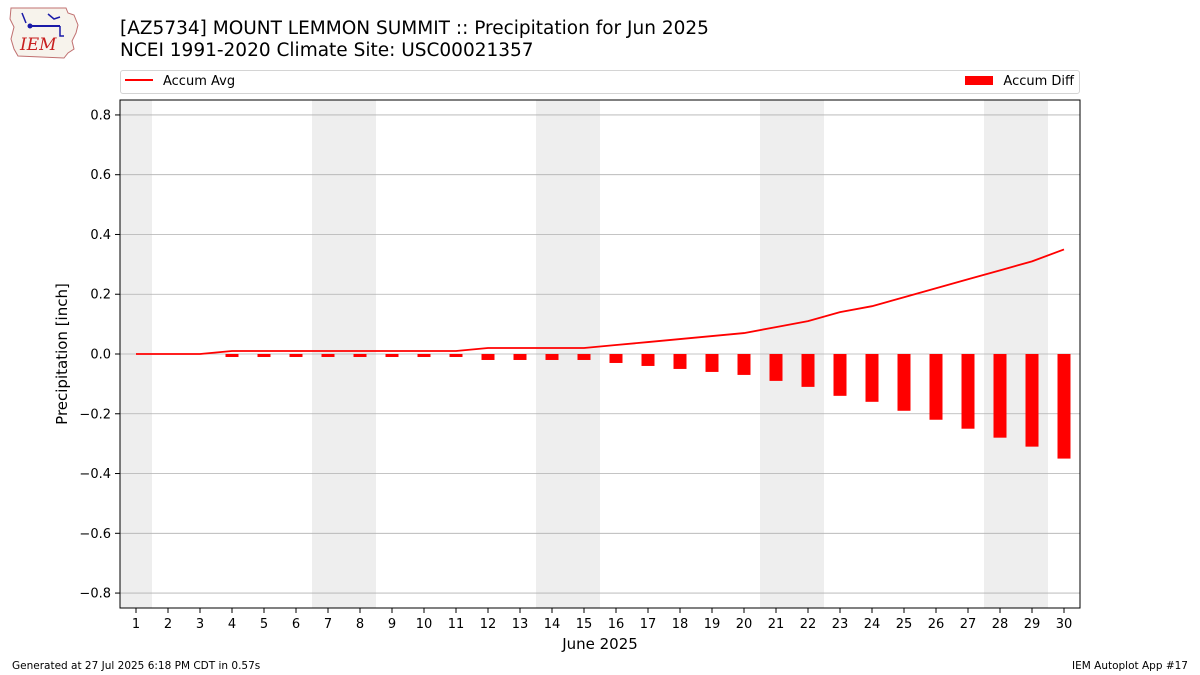 The height and width of the screenshot is (675, 1200). Describe the element at coordinates (456, 624) in the screenshot. I see `x-tick-label: 11` at that location.